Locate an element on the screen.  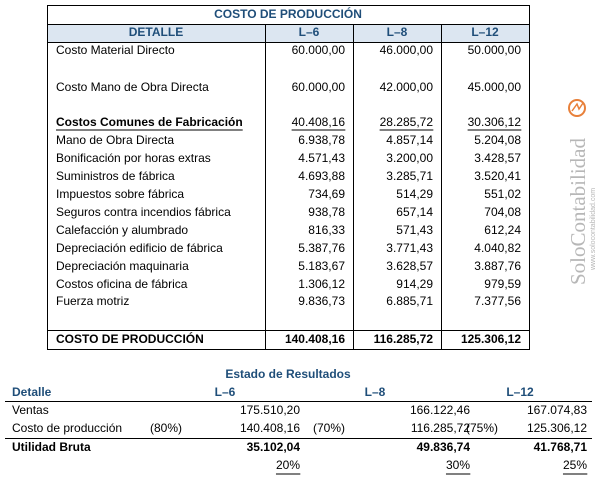
cell-value: 28.285,72 is located at coordinates (407, 122).